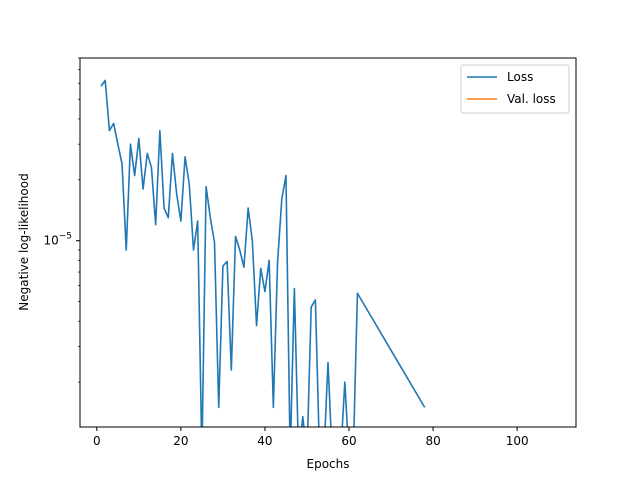 This screenshot has width=640, height=480. What do you see at coordinates (515, 89) in the screenshot?
I see `legend: Loss Val. loss` at bounding box center [515, 89].